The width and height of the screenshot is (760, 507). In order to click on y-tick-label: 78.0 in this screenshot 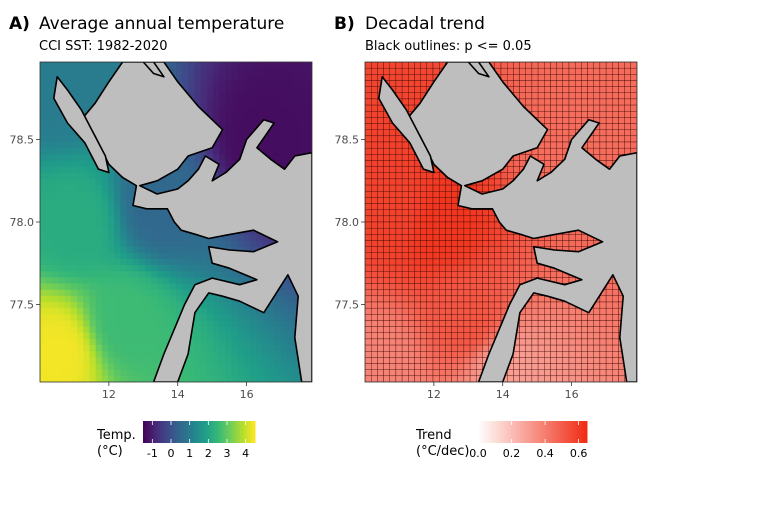, I will do `click(347, 222)`.